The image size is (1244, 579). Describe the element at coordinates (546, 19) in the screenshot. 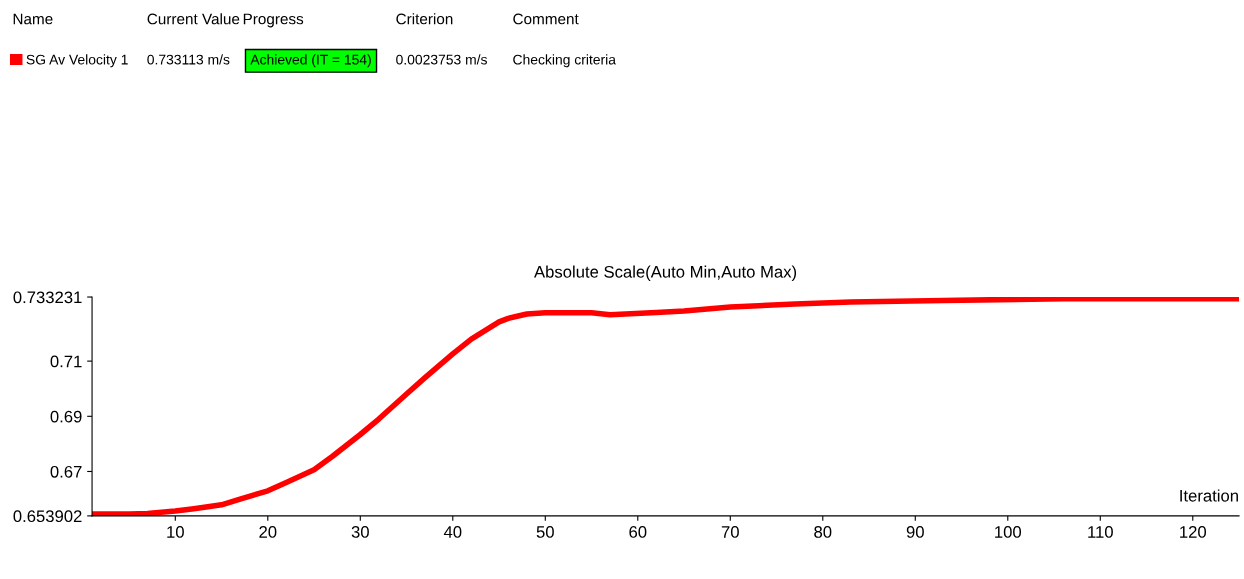

I see `text: Comment` at that location.